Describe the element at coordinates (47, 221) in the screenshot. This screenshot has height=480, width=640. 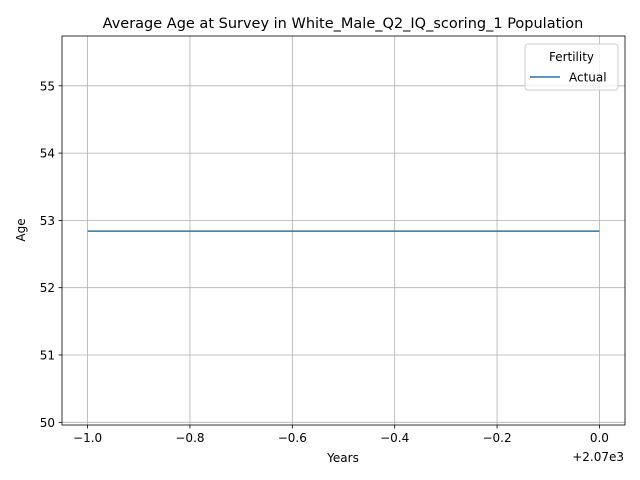
I see `y-tick-label: 53` at that location.